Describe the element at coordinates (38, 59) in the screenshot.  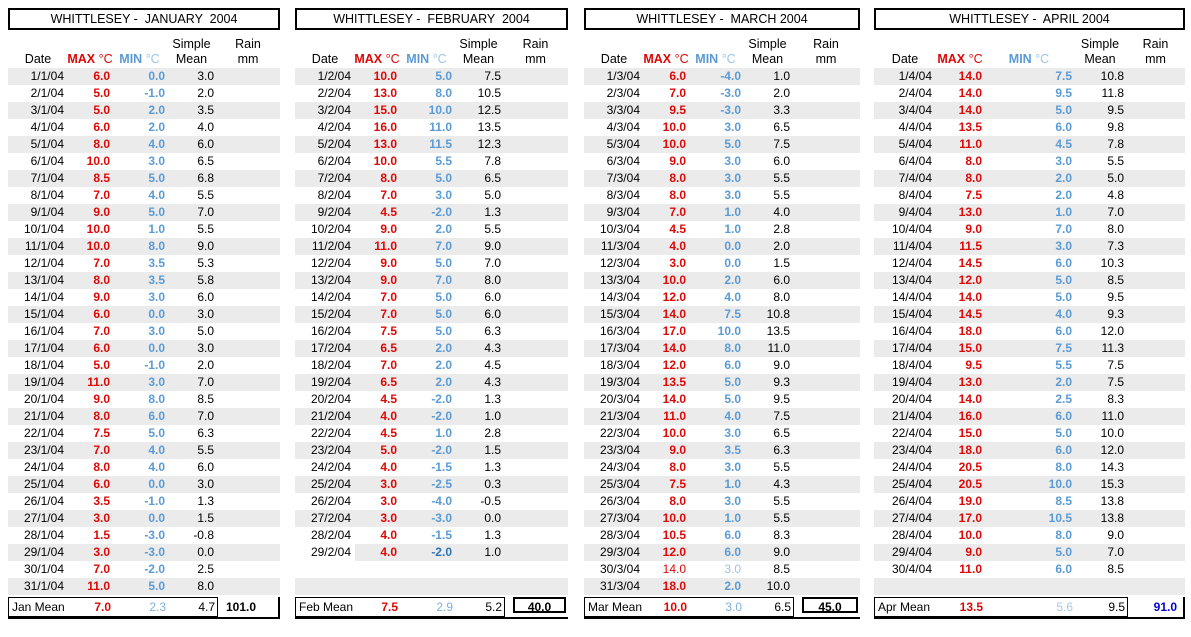
I see `header-date: Date` at that location.